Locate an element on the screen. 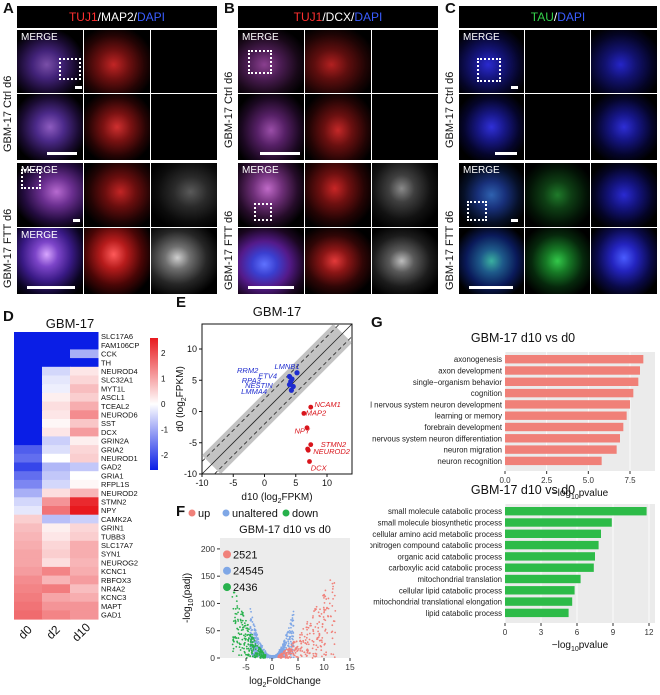 The image size is (660, 695). axis-label-part: 10 is located at coordinates (575, 649).